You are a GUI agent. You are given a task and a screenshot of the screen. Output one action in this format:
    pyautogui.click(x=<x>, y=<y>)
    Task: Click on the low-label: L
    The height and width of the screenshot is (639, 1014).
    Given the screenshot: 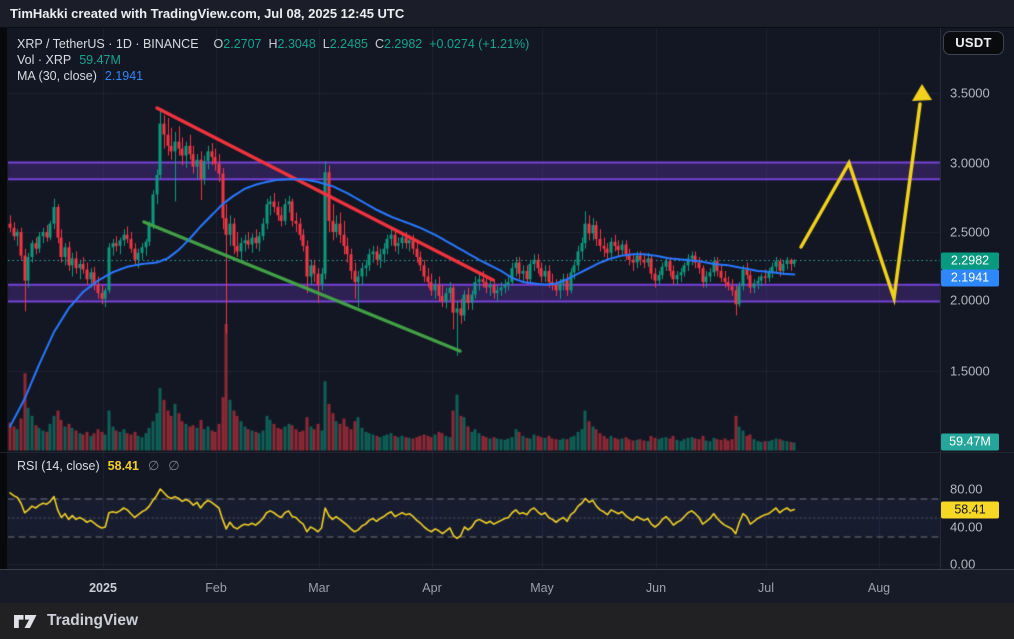 What is the action you would take?
    pyautogui.click(x=326, y=44)
    